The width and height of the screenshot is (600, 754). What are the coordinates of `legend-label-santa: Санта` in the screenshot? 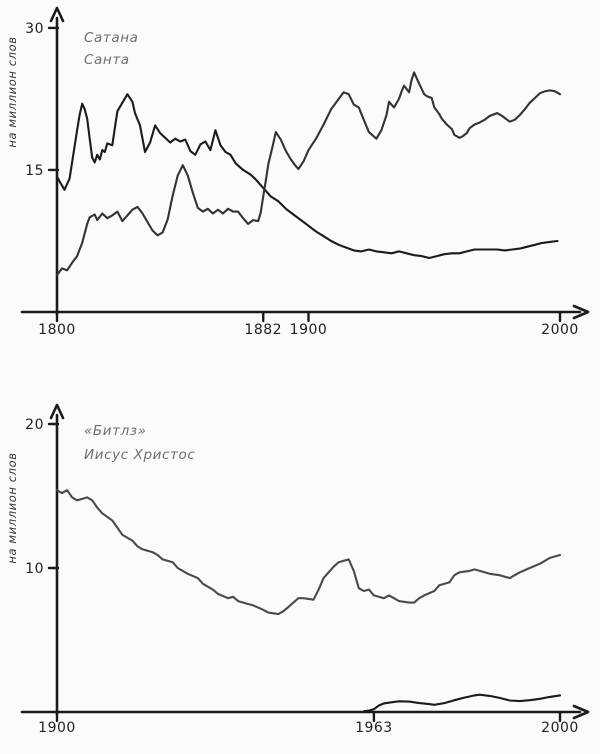 It's located at (107, 60).